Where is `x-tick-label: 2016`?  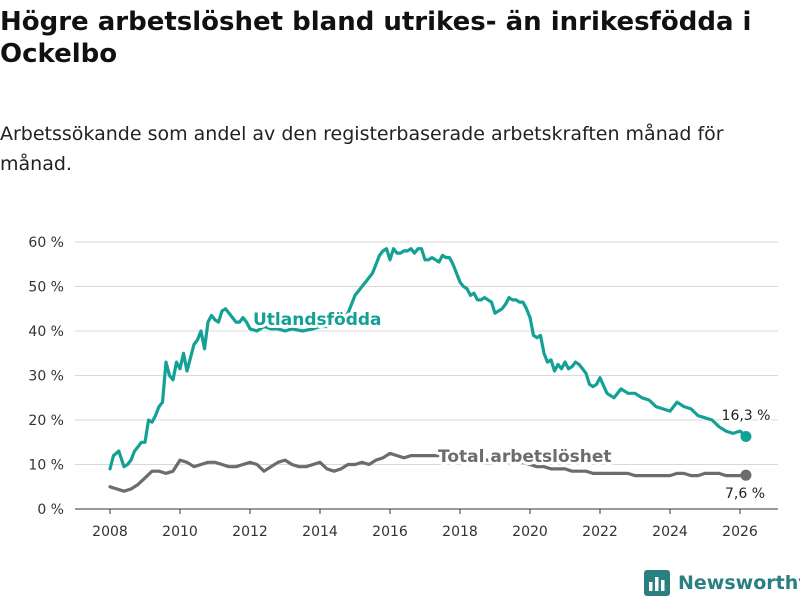
x-tick-label: 2016 is located at coordinates (390, 532).